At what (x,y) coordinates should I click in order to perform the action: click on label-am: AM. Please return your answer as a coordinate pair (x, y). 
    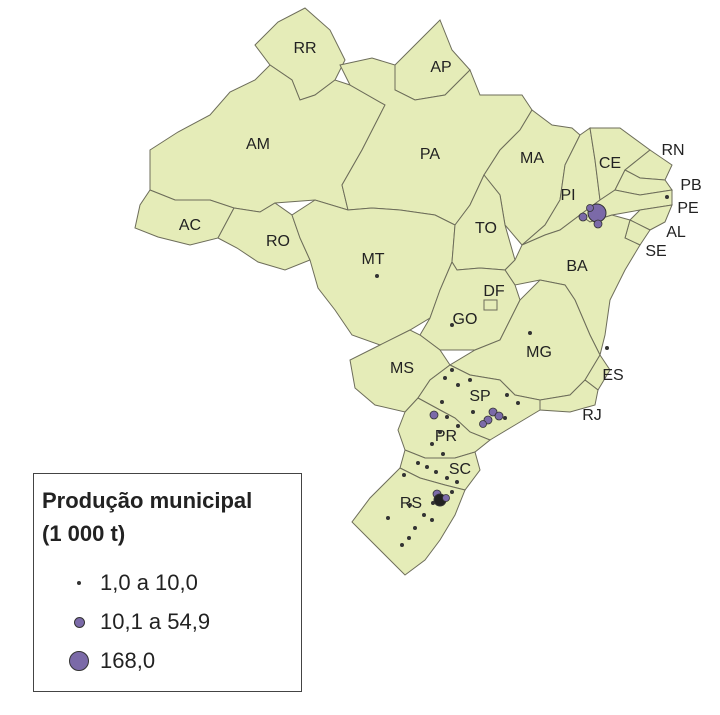
    Looking at the image, I should click on (258, 144).